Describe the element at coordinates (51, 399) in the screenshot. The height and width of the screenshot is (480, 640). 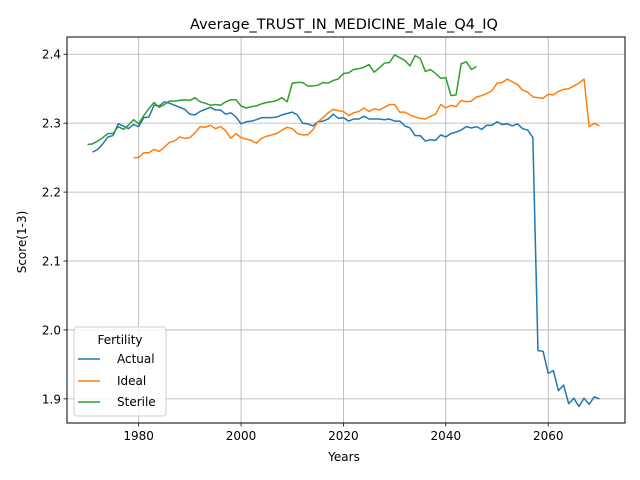
I see `y-tick-label-1-9: 1.9` at that location.